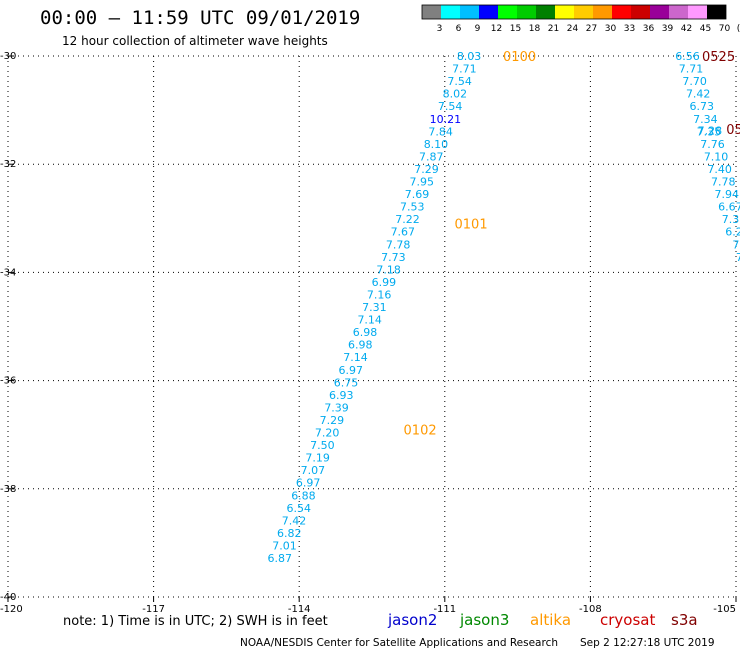 The height and width of the screenshot is (650, 740). Describe the element at coordinates (590, 609) in the screenshot. I see `x-tick-label: -108` at that location.